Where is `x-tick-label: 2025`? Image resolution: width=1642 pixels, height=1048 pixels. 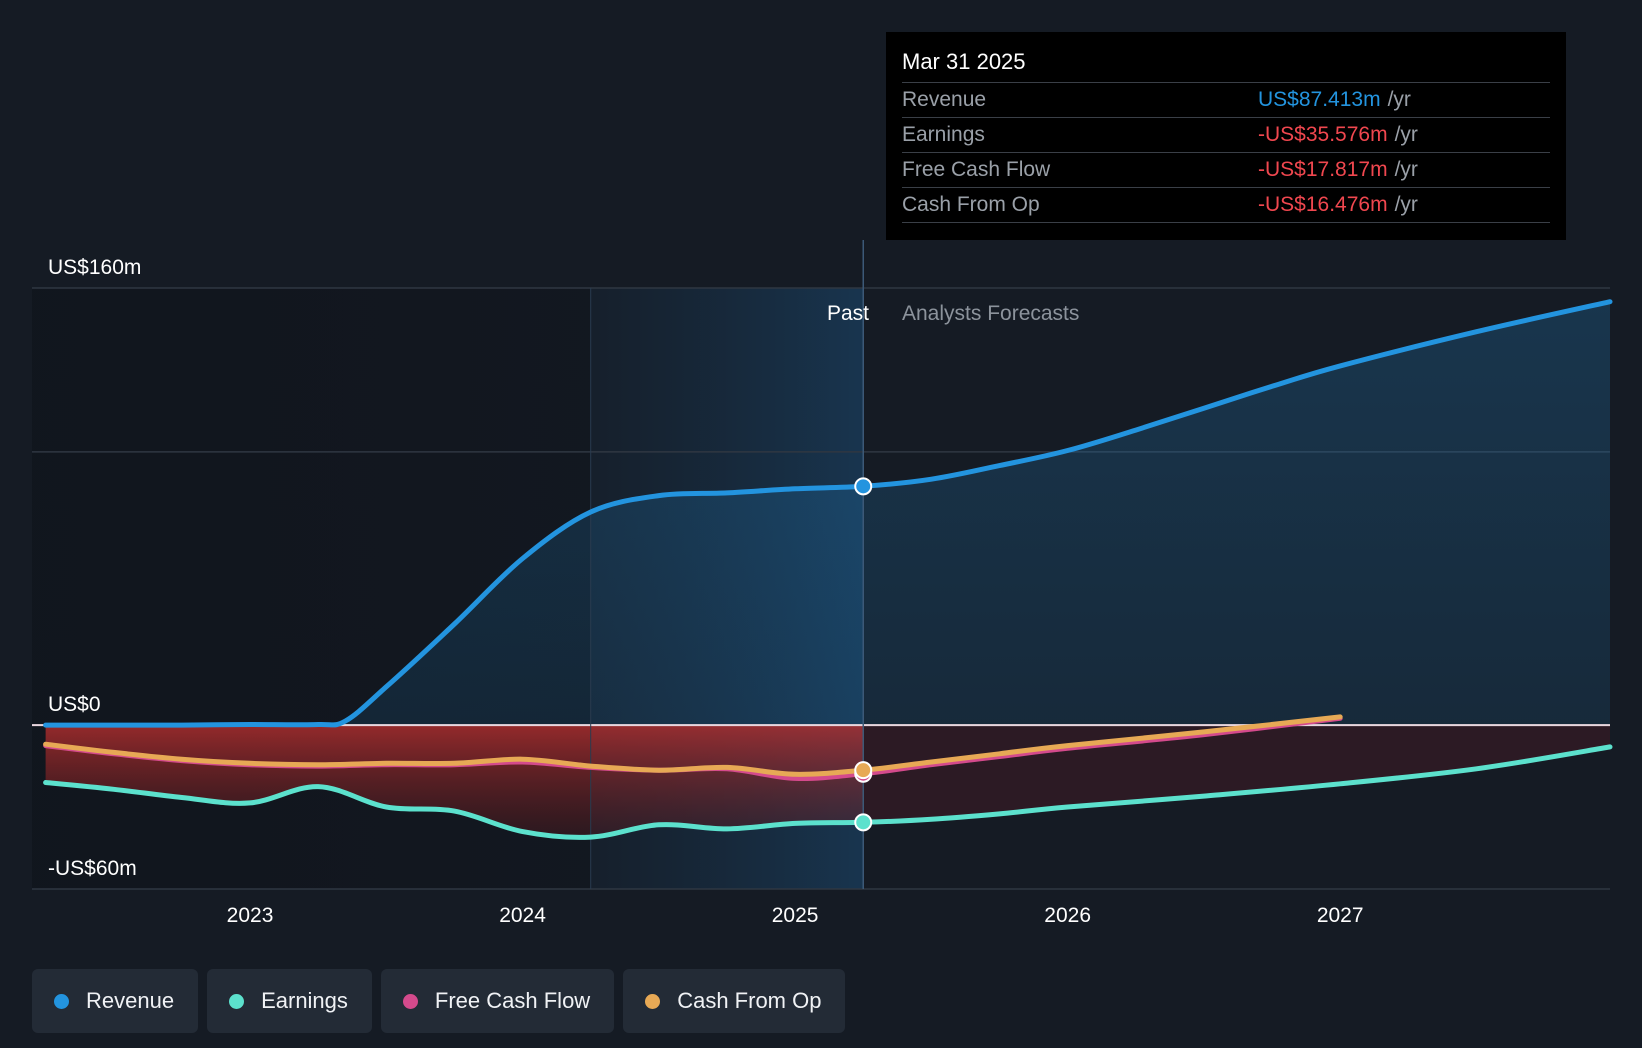 x-tick-label: 2025 is located at coordinates (795, 915).